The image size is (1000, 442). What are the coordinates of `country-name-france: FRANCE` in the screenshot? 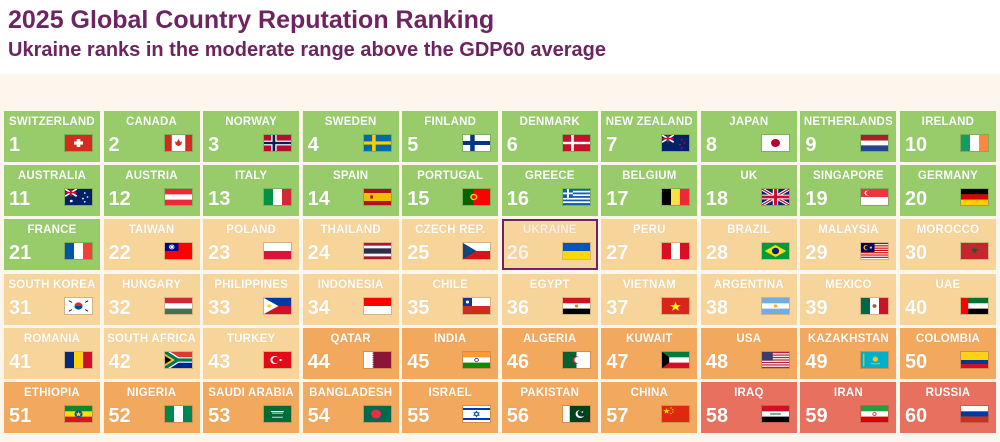 It's located at (52, 230).